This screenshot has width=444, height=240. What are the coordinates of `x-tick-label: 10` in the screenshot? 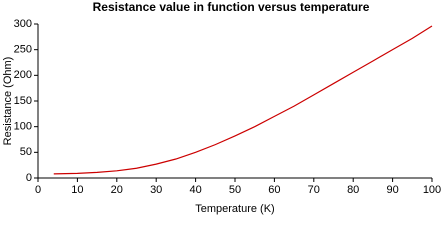 It's located at (77, 190).